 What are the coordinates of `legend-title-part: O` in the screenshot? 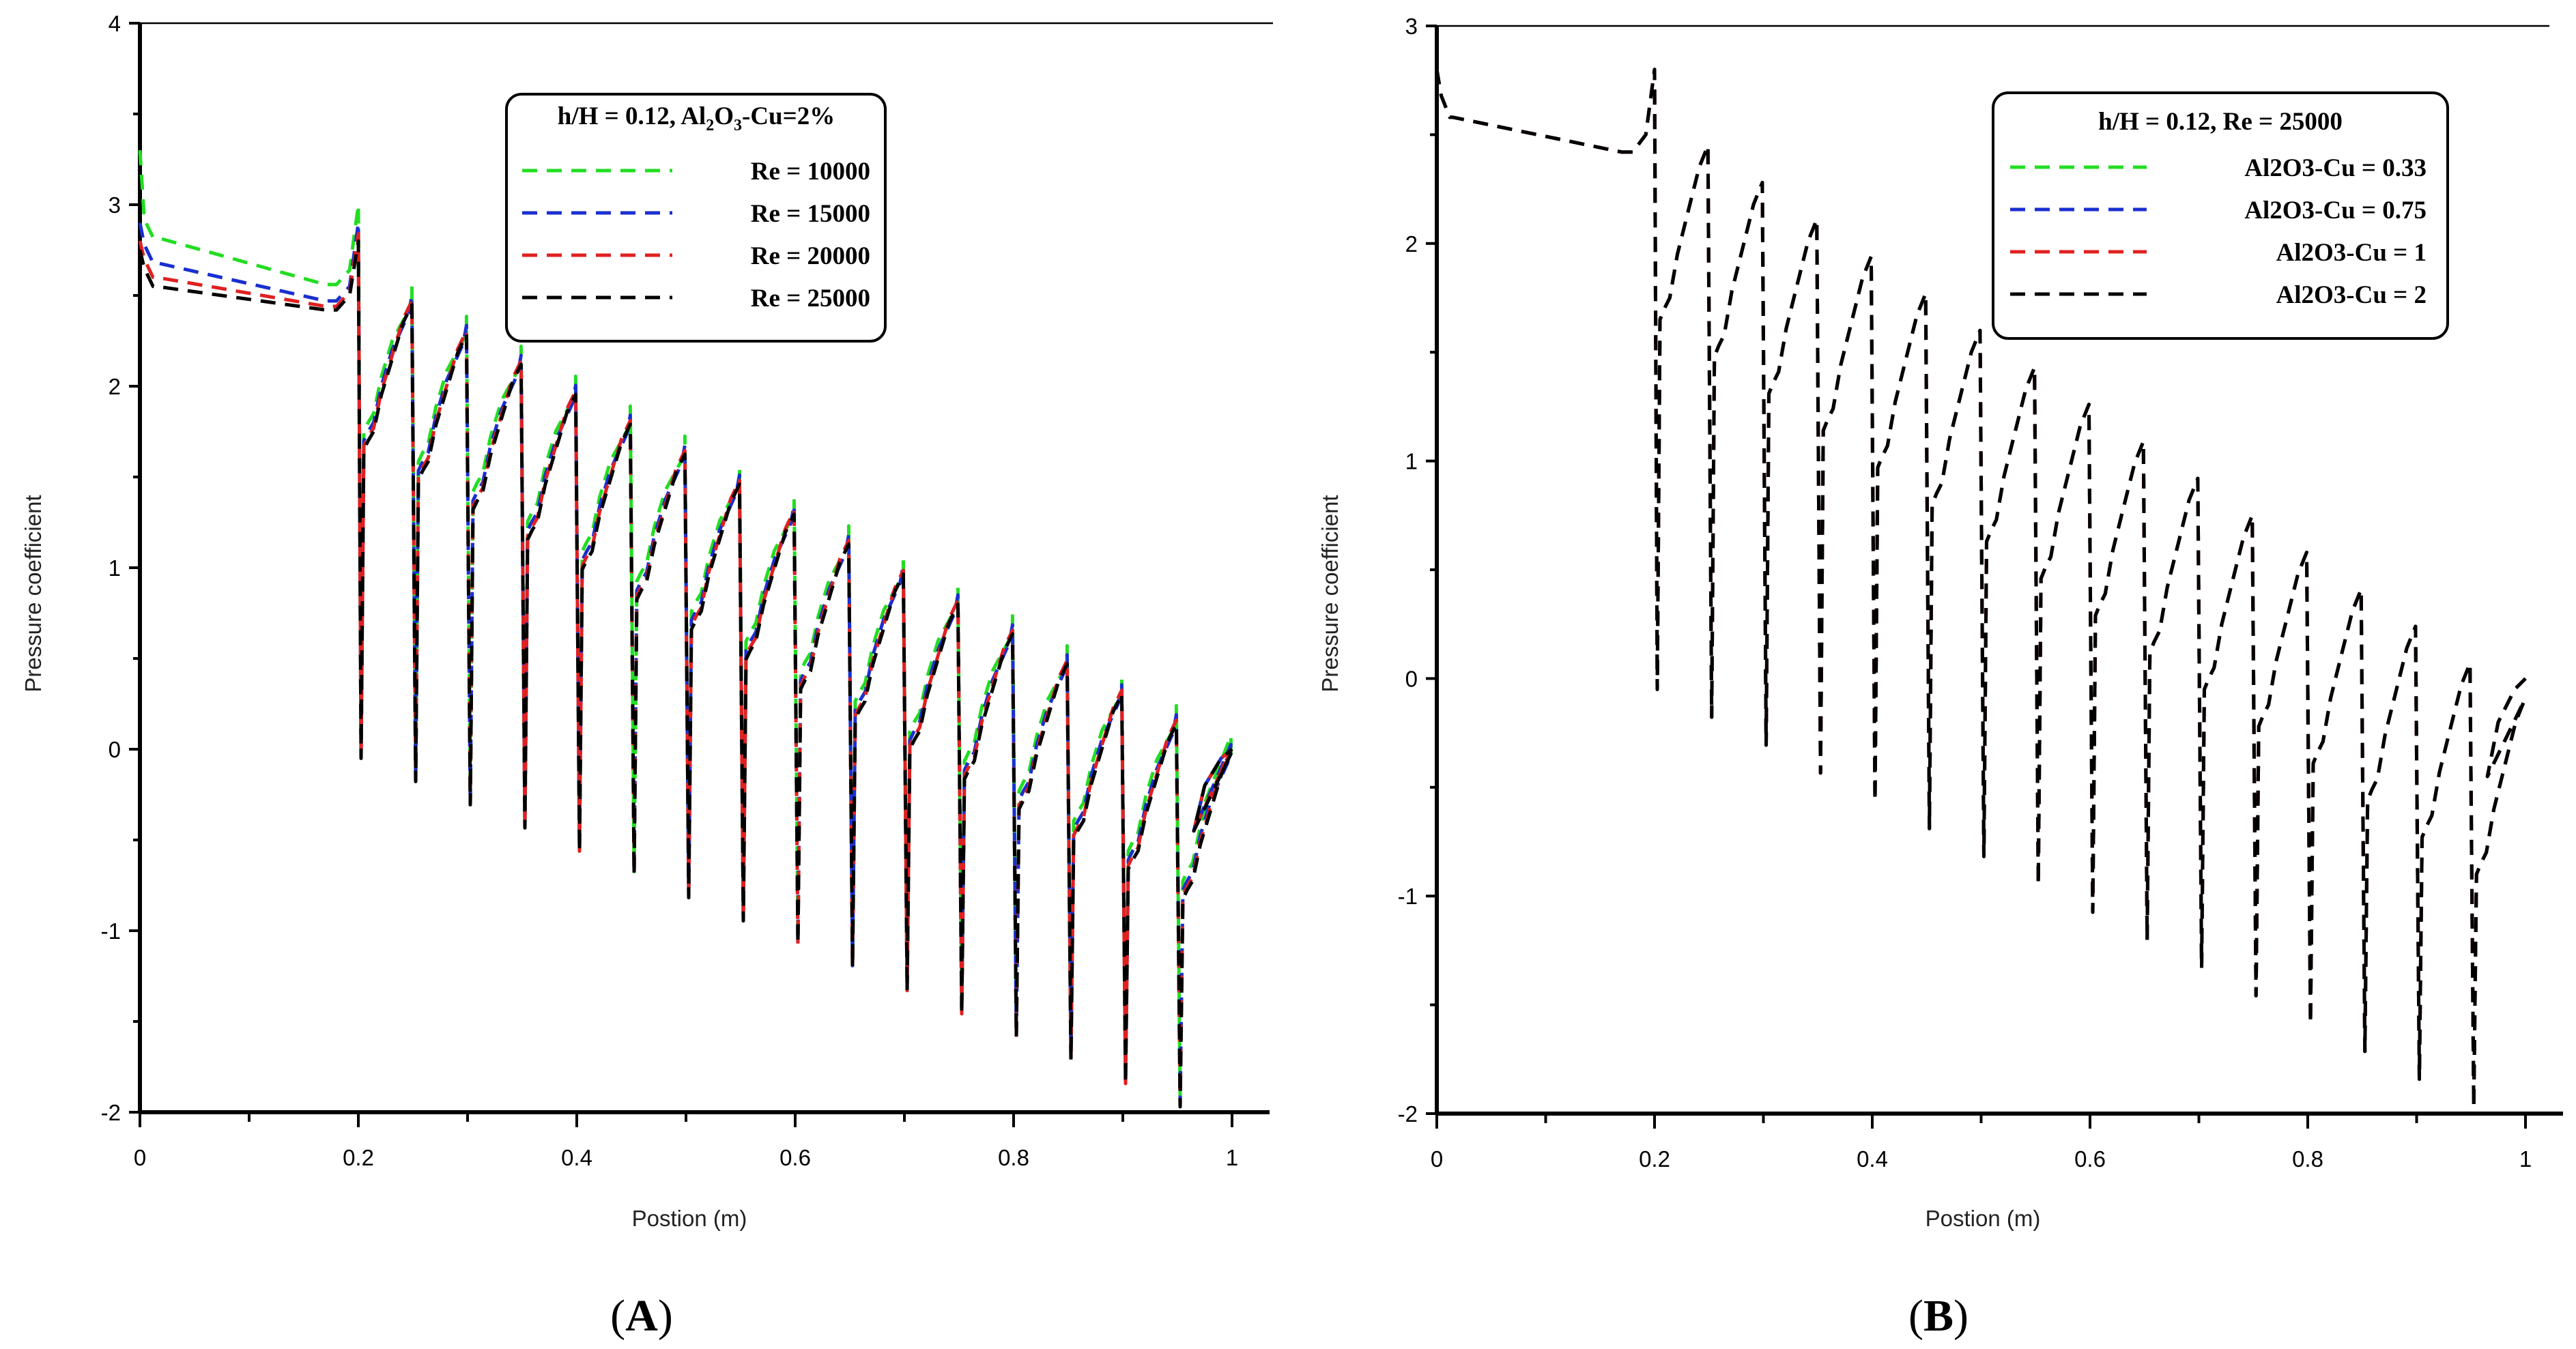 It's located at (724, 116).